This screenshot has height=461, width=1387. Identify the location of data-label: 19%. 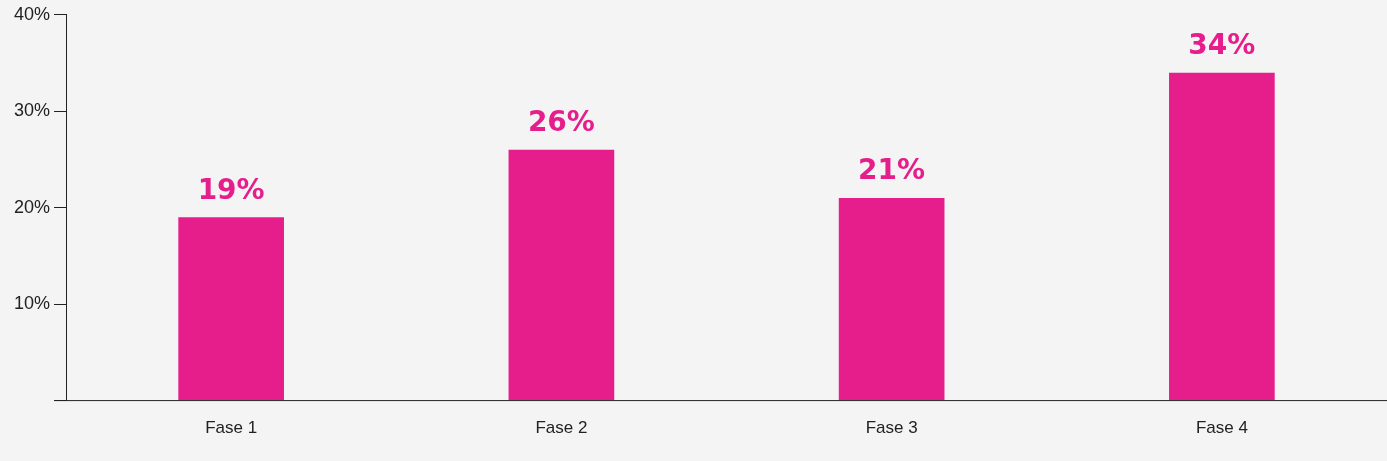
(231, 189).